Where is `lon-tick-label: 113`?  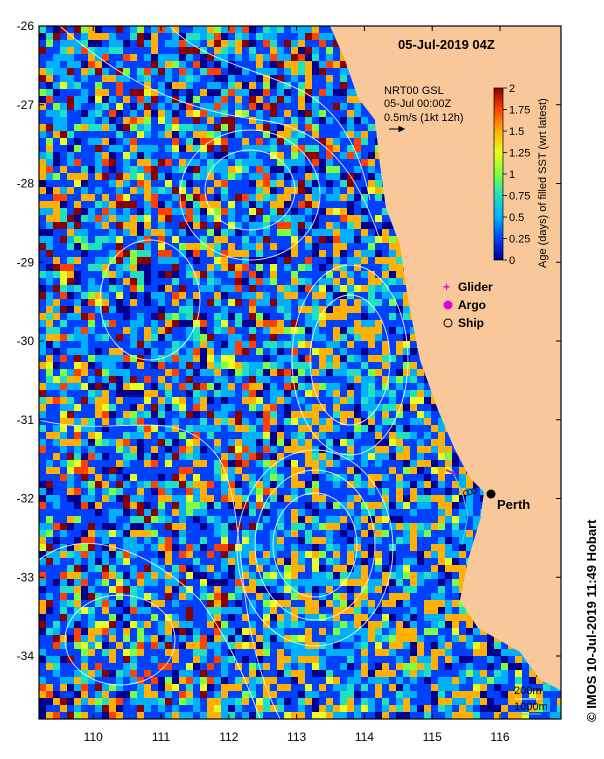 lon-tick-label: 113 is located at coordinates (296, 737).